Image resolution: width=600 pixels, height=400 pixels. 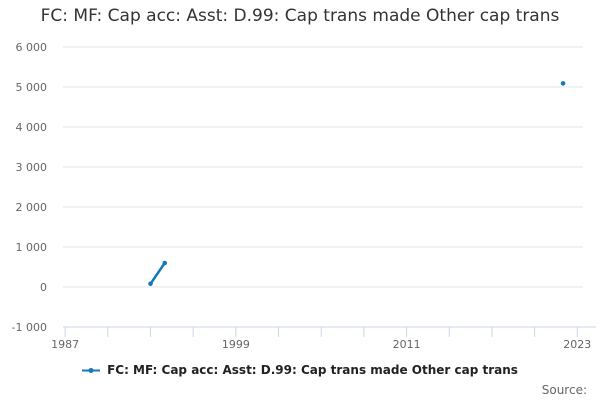 What do you see at coordinates (29, 327) in the screenshot?
I see `y-axis-tick-label: -1 000` at bounding box center [29, 327].